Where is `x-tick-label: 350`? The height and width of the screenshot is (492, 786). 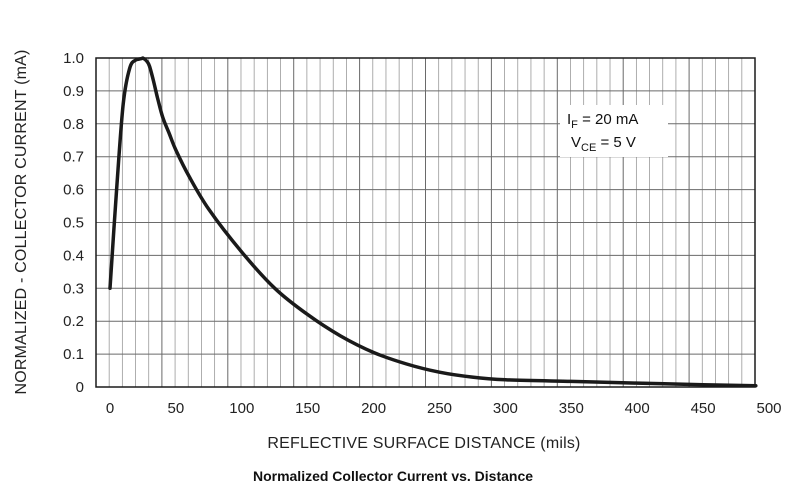 x-tick-label: 350 is located at coordinates (571, 408).